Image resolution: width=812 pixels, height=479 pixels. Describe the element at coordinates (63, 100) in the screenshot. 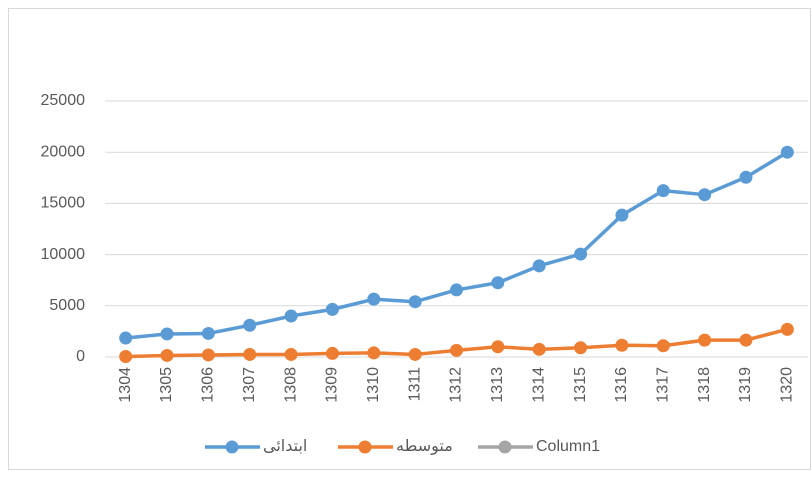

I see `y-tick-label: 25000` at that location.